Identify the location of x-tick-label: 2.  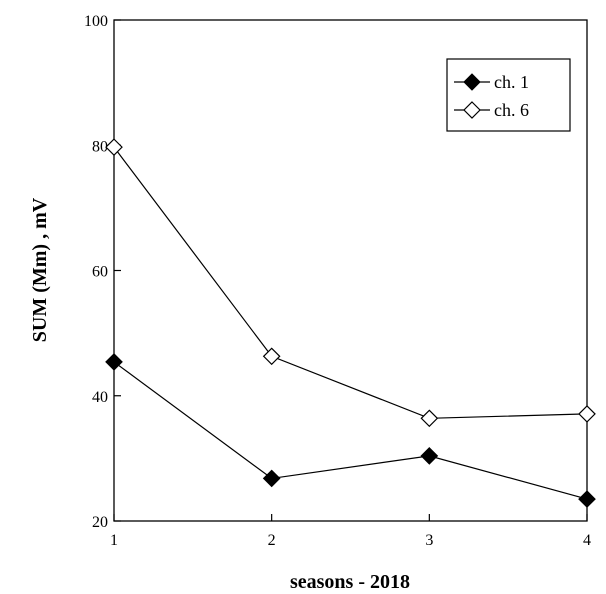
(272, 540).